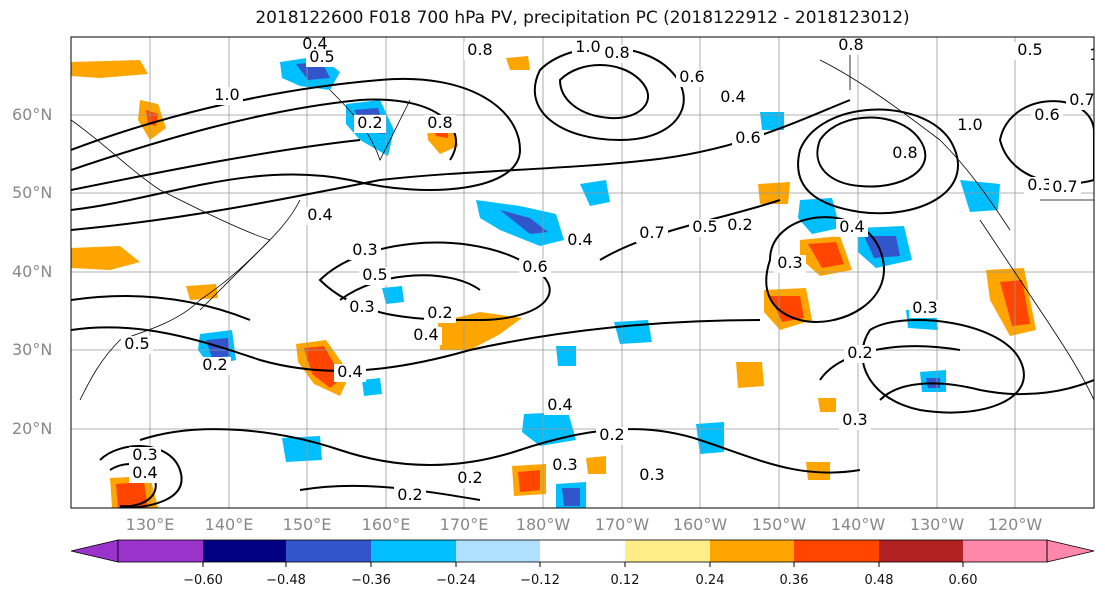 The height and width of the screenshot is (601, 1105). What do you see at coordinates (370, 125) in the screenshot?
I see `coastline-kamchatka` at bounding box center [370, 125].